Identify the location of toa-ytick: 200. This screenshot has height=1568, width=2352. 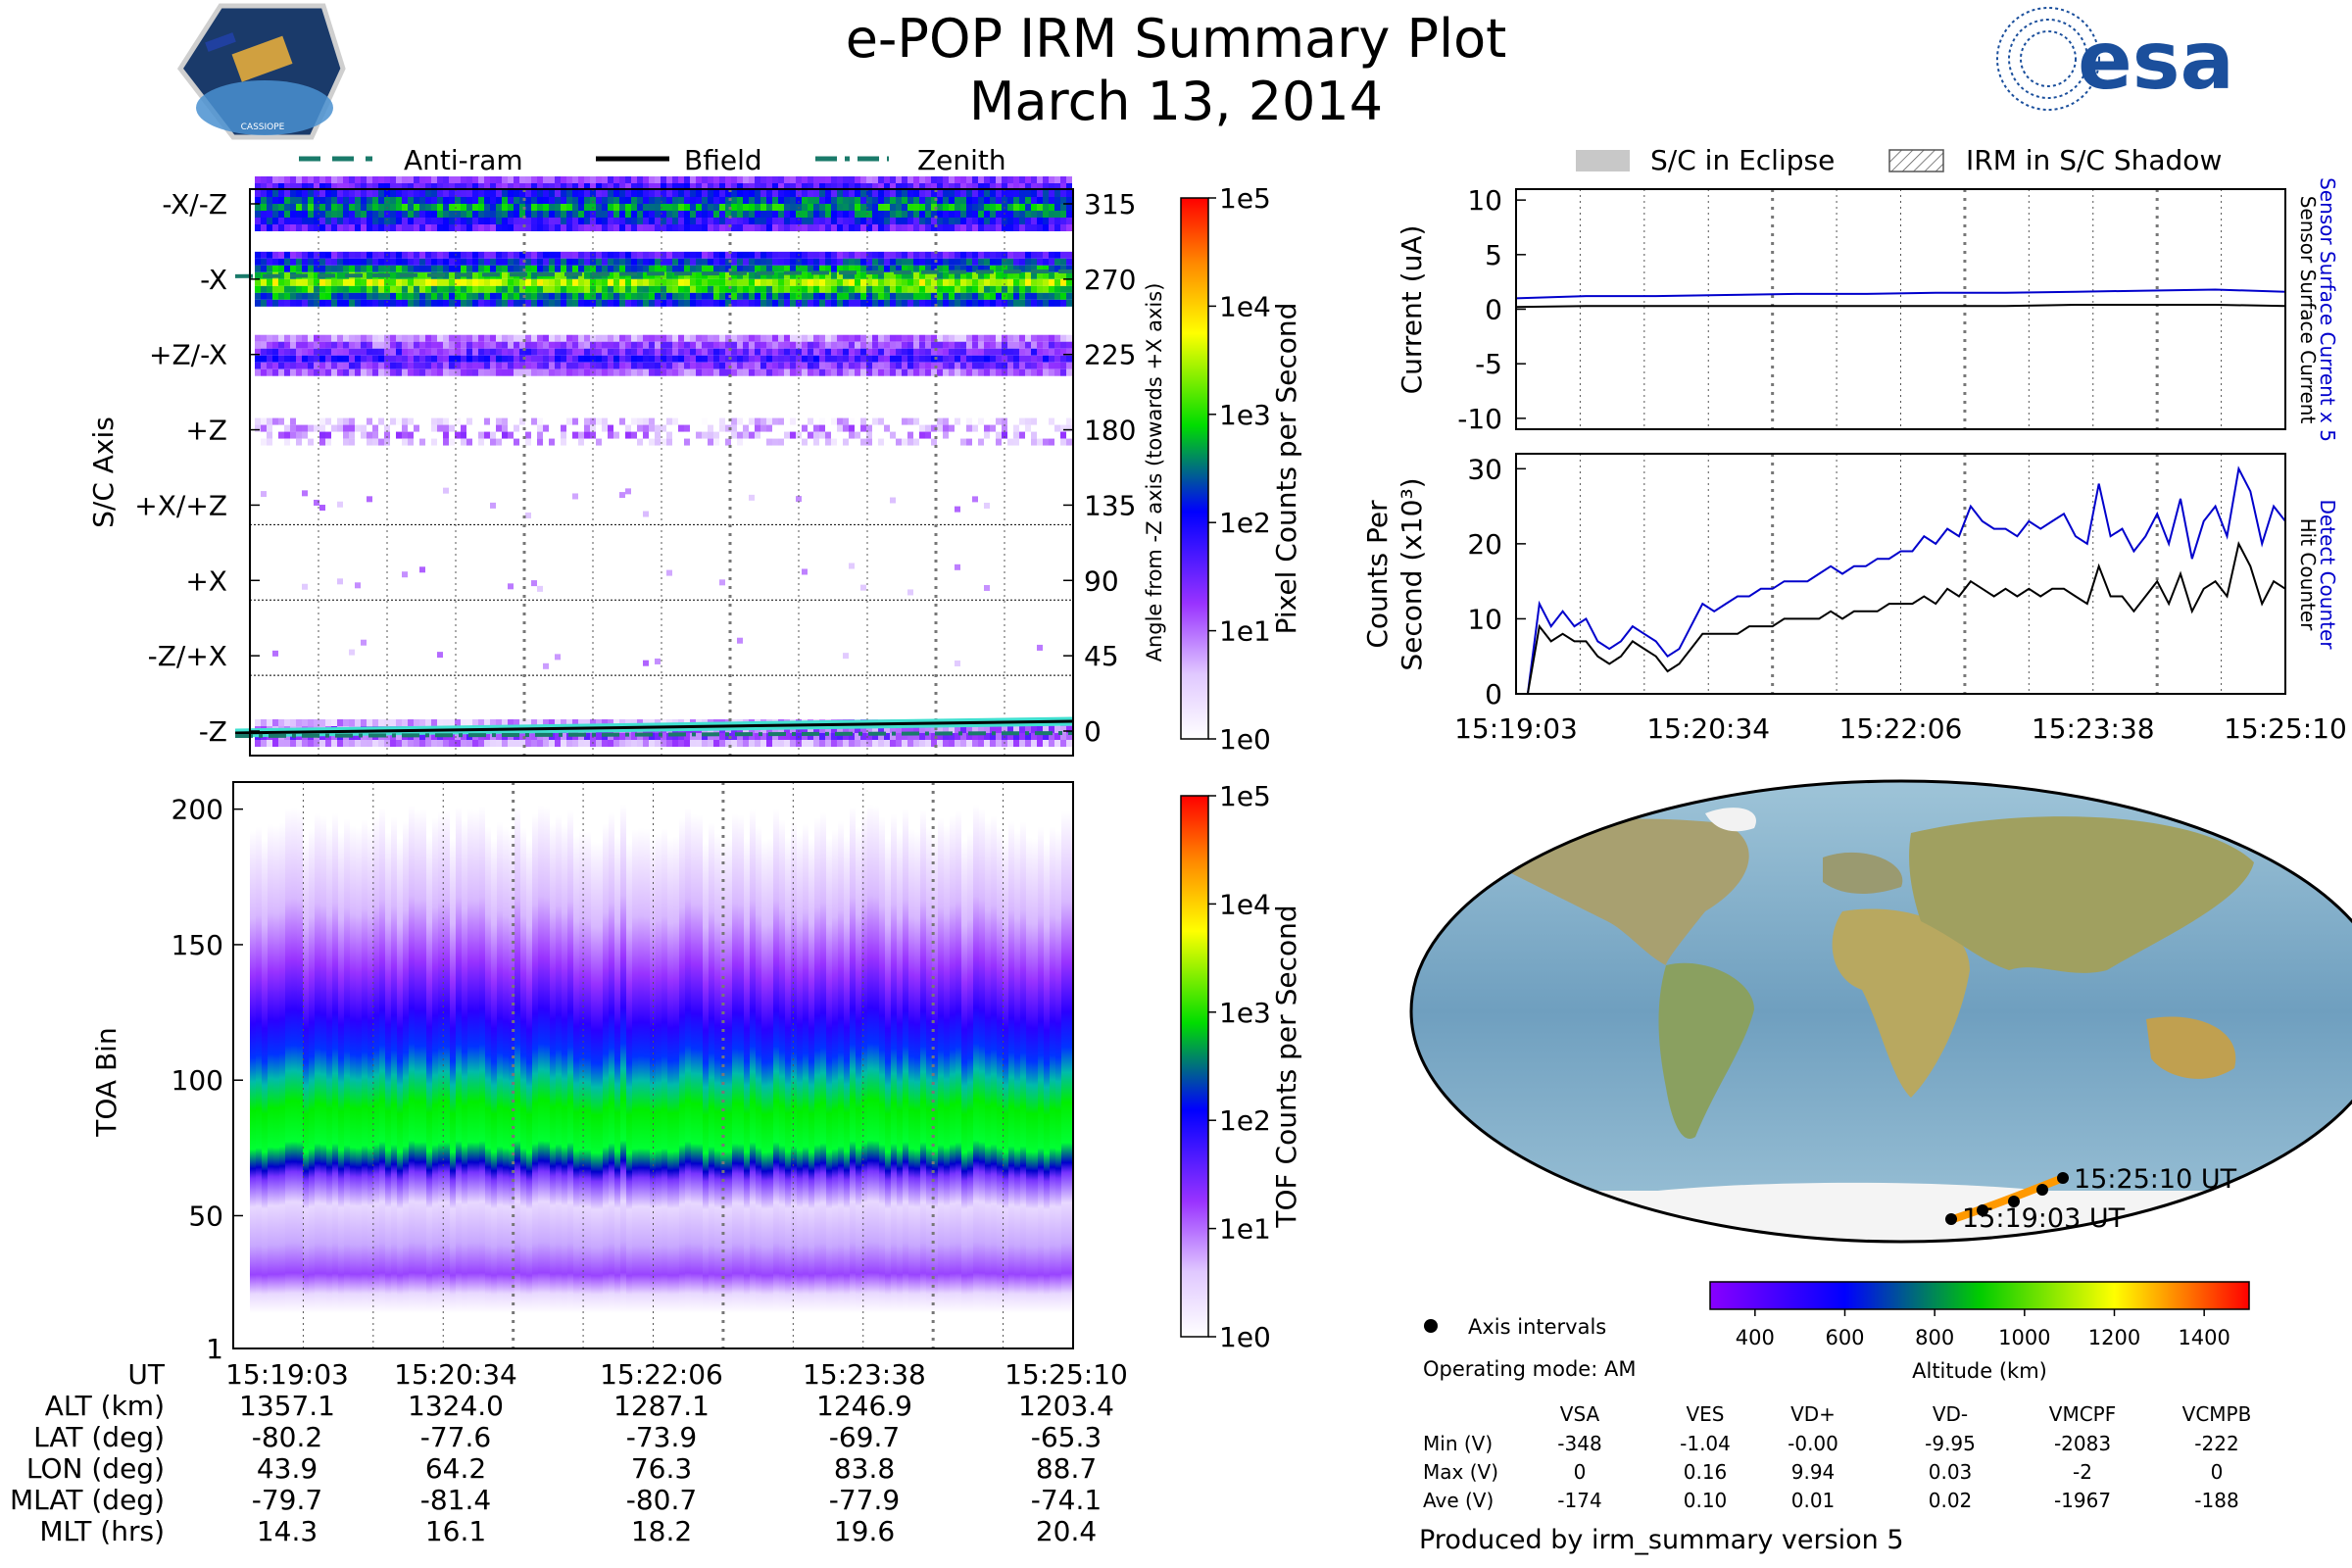
(197, 810).